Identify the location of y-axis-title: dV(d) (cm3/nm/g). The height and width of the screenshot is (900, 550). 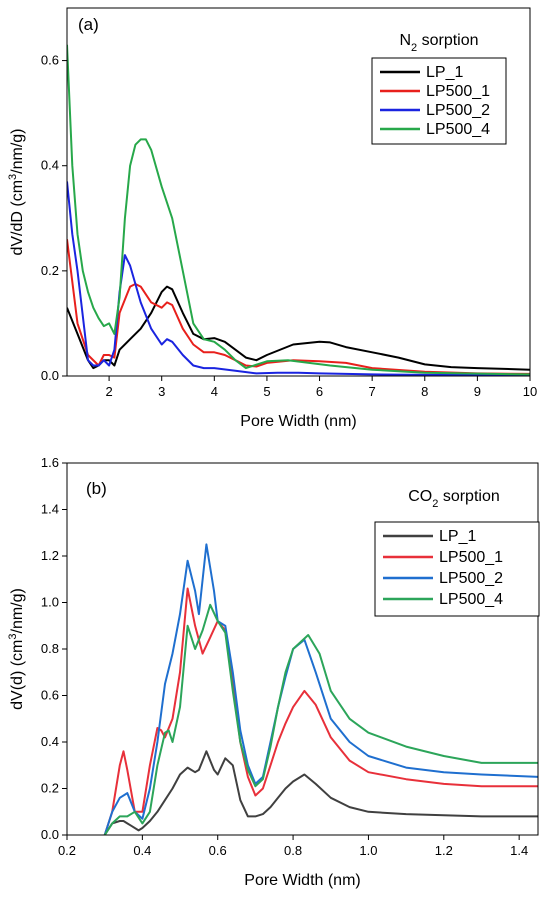
(16, 649).